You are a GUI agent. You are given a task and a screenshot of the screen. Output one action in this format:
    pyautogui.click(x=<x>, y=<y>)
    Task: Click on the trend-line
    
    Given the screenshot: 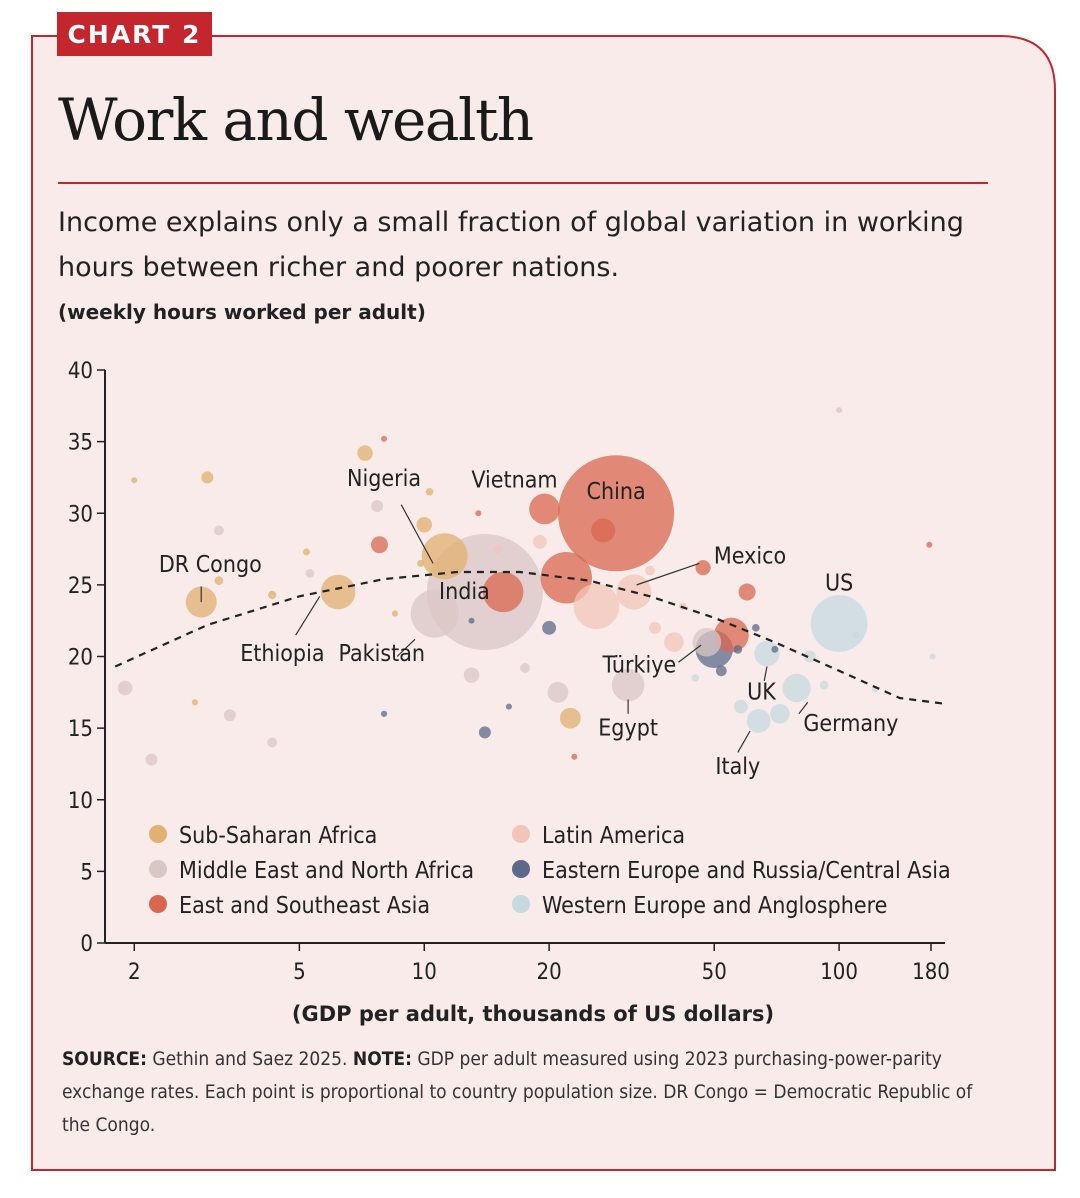 What is the action you would take?
    pyautogui.click(x=530, y=637)
    